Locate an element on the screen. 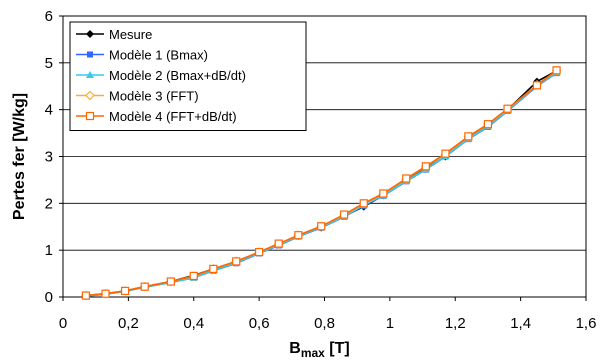 This screenshot has height=360, width=601. y-tick-label: 4 is located at coordinates (49, 110).